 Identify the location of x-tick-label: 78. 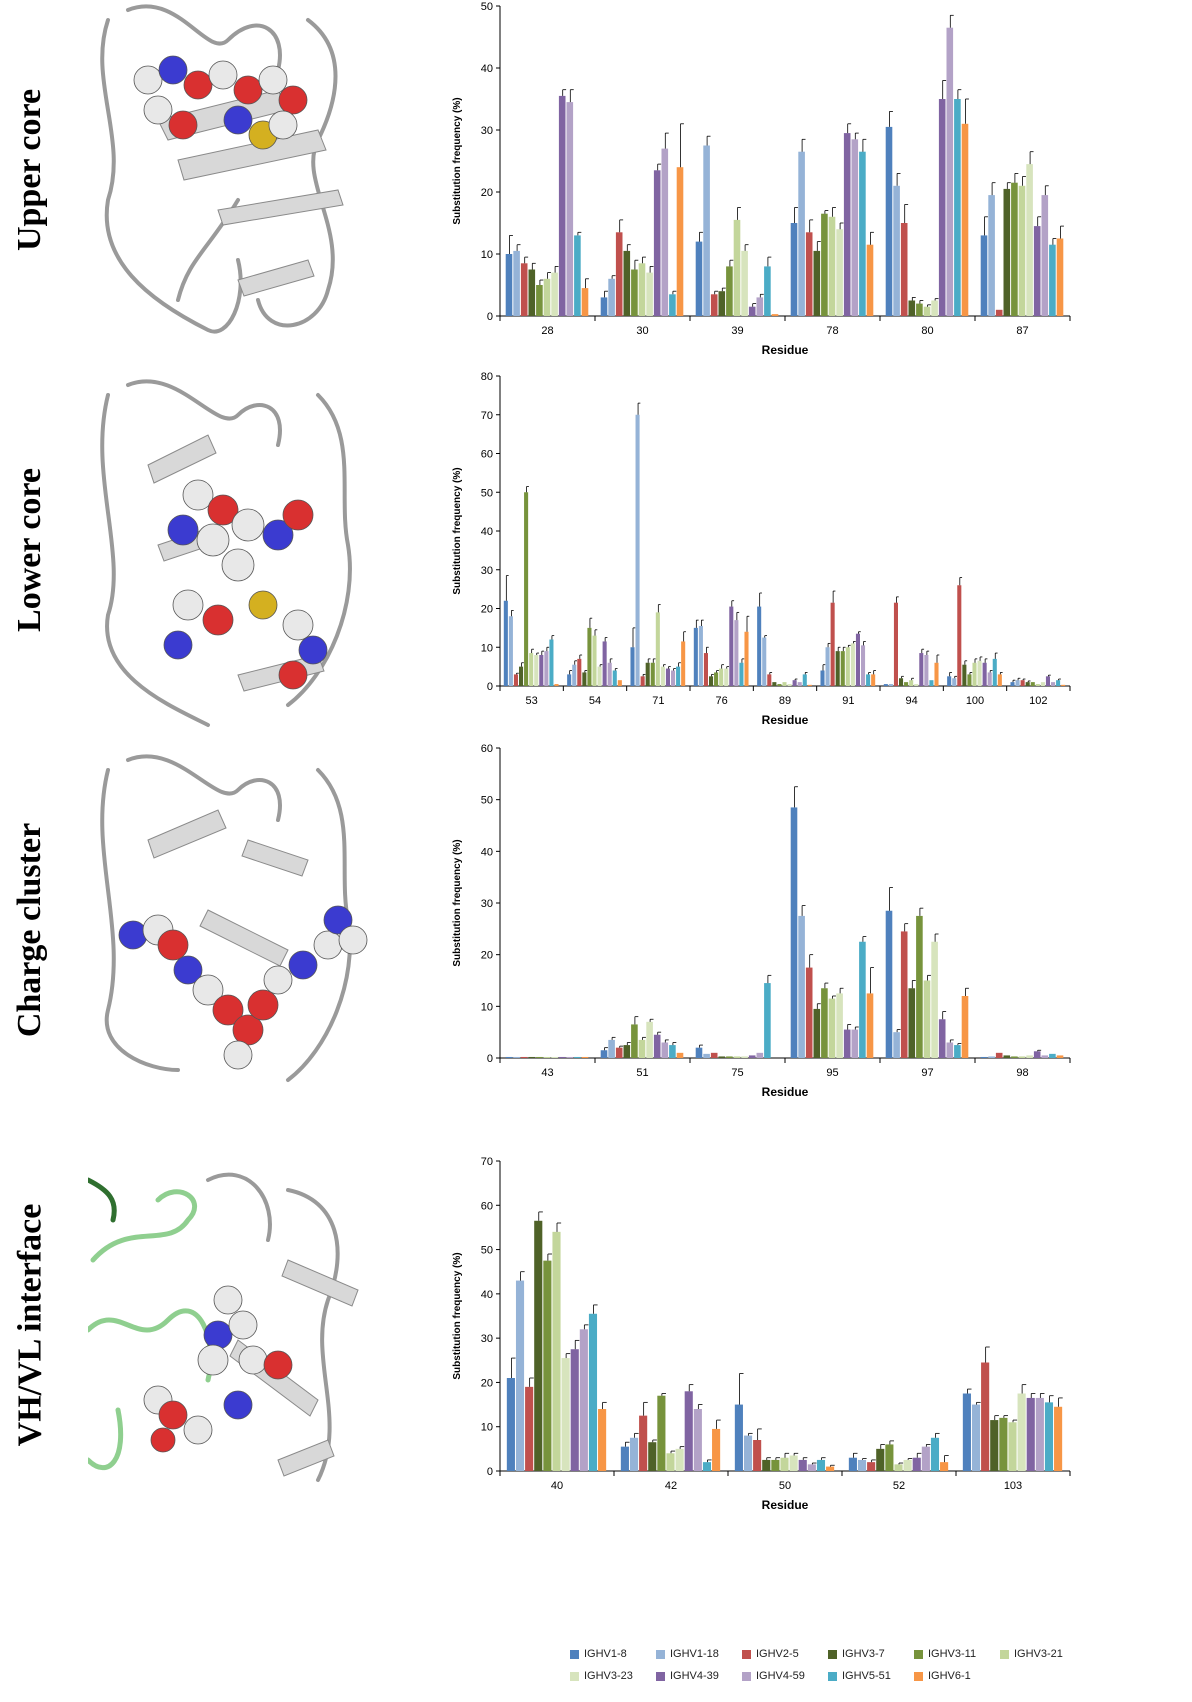
(832, 331).